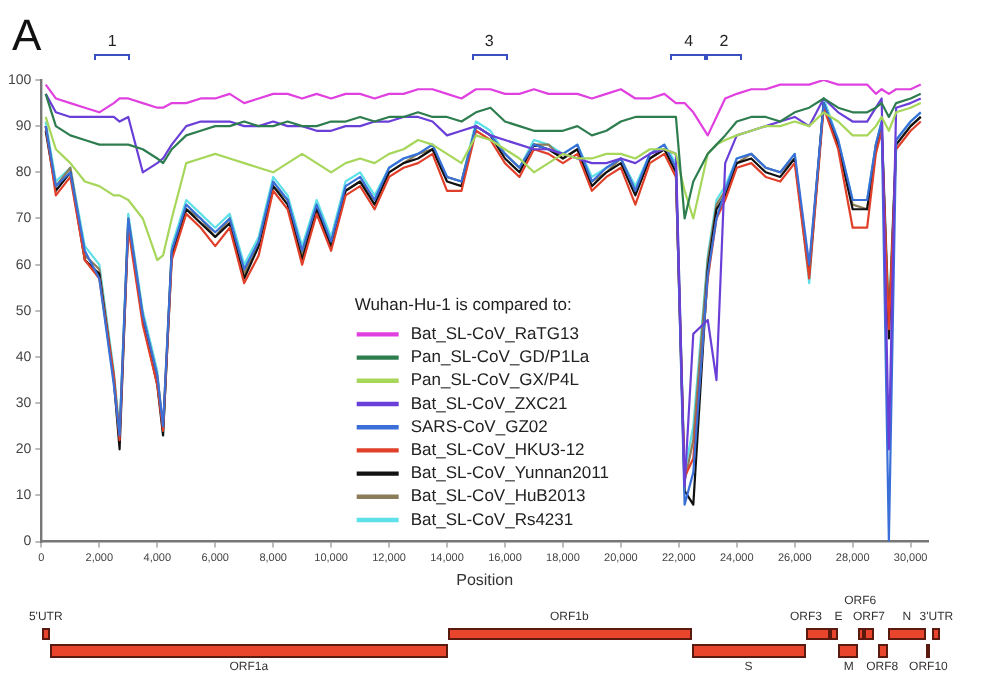 The image size is (984, 692). What do you see at coordinates (724, 41) in the screenshot?
I see `text: 2` at bounding box center [724, 41].